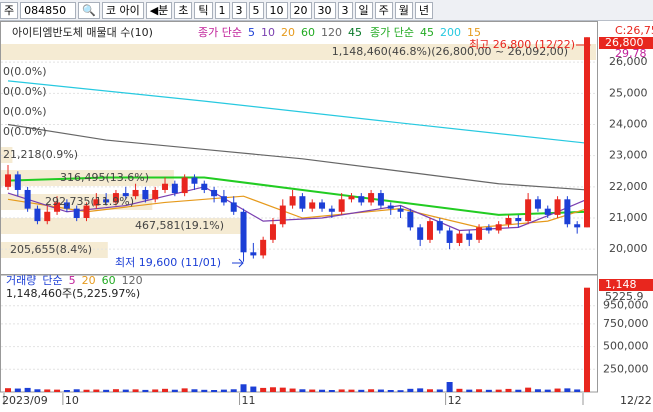  Describe the element at coordinates (626, 346) in the screenshot. I see `y-tick-label: 500,000` at that location.